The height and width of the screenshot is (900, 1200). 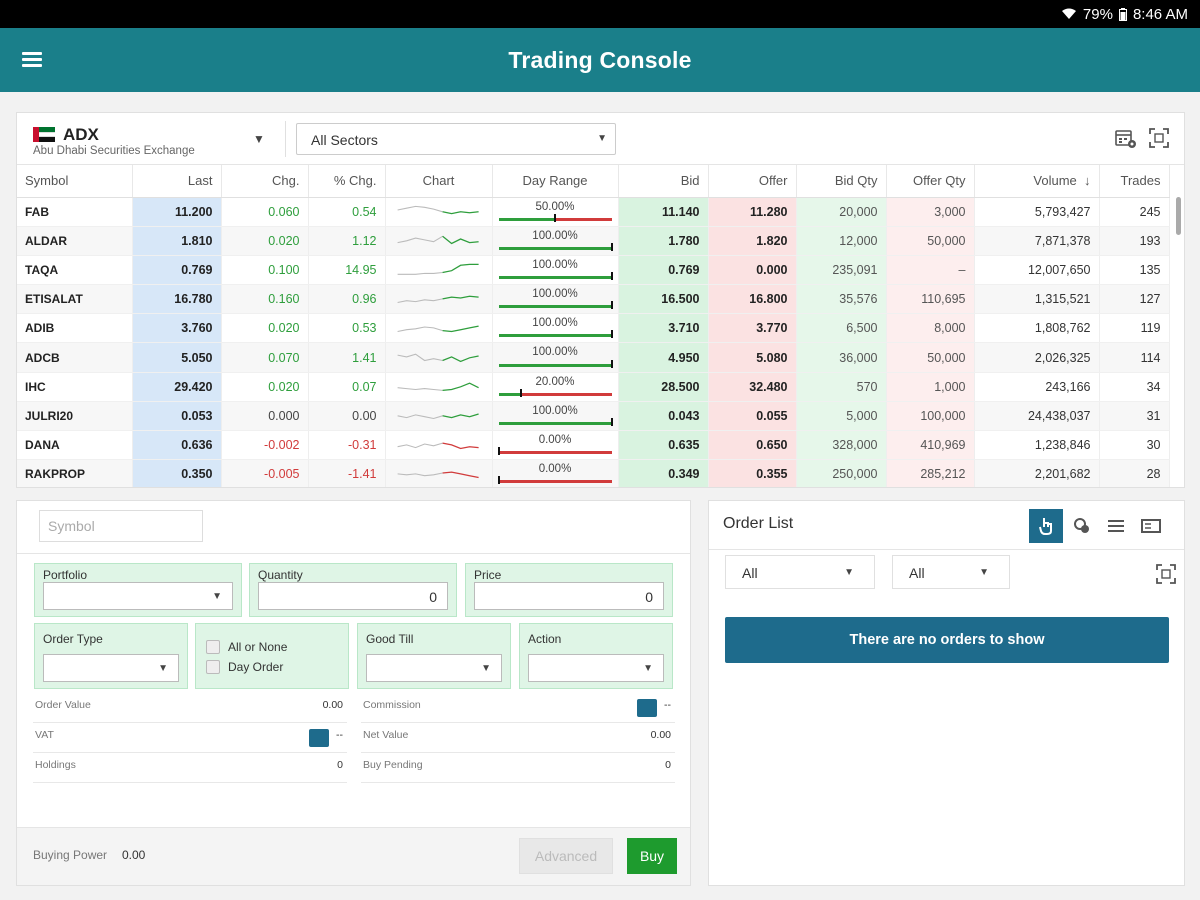 I want to click on cell-offer-qty: 110,695, so click(x=930, y=299).